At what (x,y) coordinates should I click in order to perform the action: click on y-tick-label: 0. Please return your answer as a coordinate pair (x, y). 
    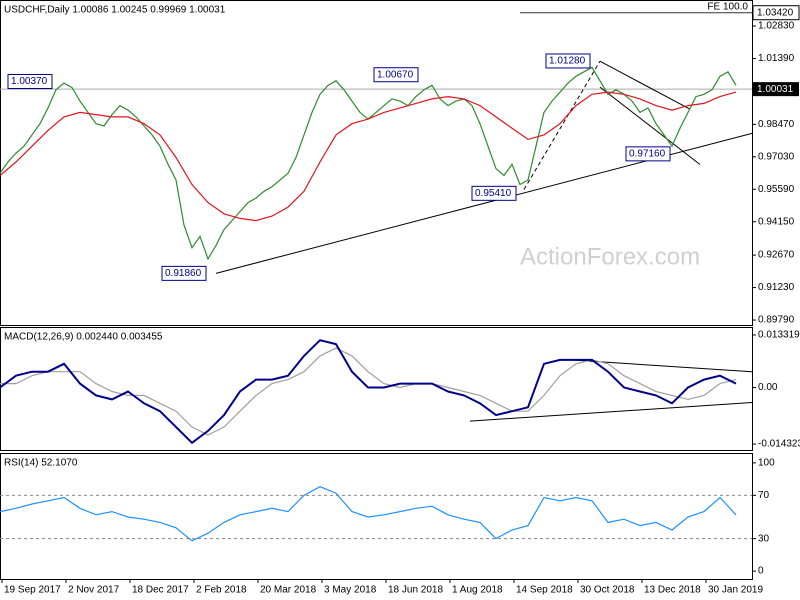
    Looking at the image, I should click on (761, 571).